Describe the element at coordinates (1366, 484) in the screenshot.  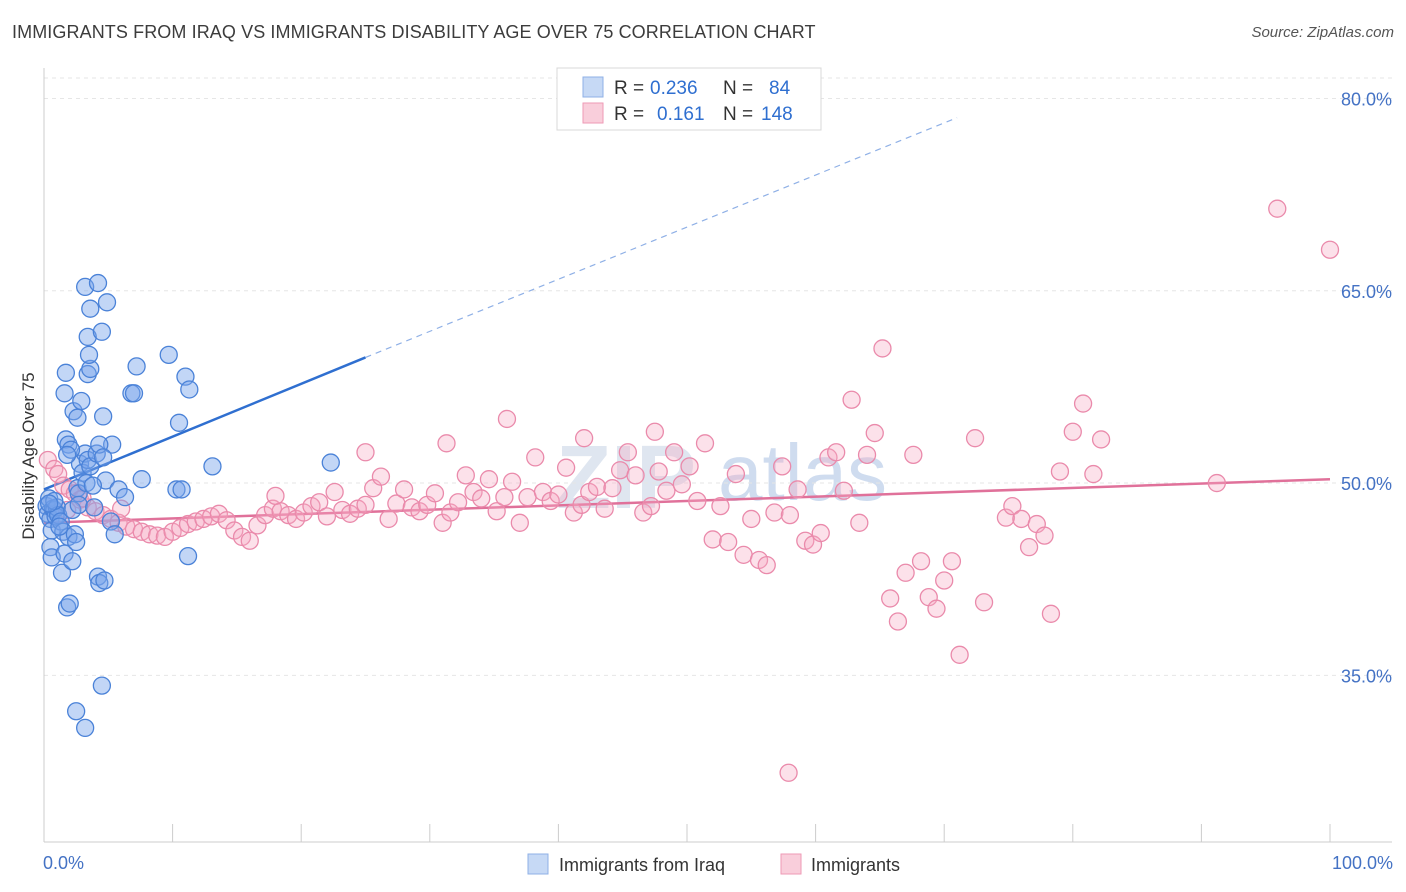
I see `y-tick-label: 50.0%` at that location.